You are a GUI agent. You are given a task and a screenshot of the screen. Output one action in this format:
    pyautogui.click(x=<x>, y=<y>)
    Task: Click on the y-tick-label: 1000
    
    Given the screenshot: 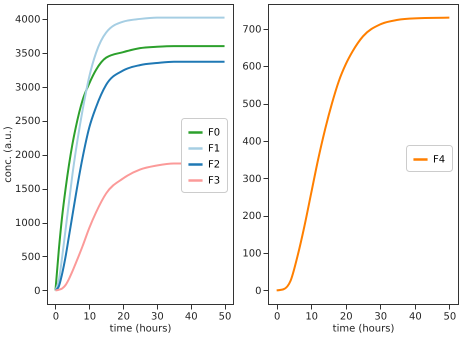 What is the action you would take?
    pyautogui.click(x=27, y=224)
    